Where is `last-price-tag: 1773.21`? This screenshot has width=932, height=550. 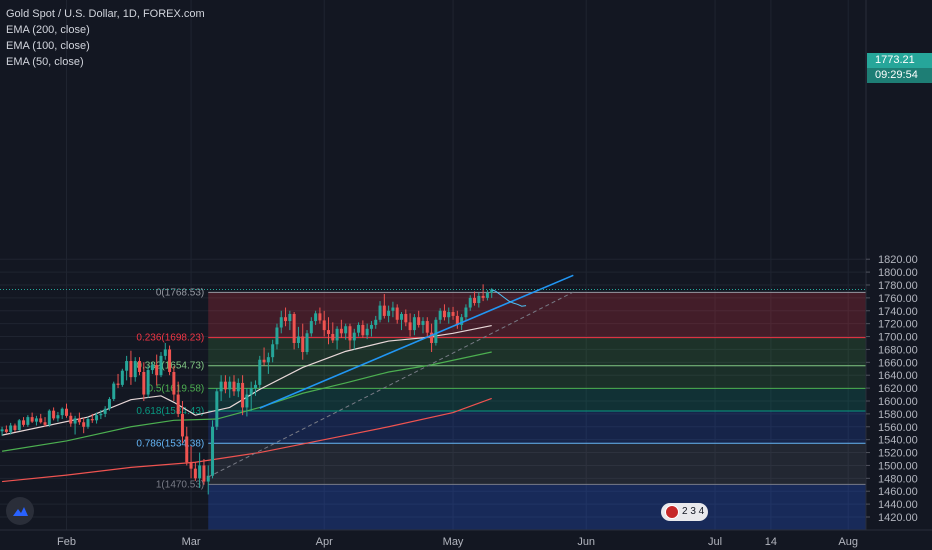
last-price-tag: 1773.21 is located at coordinates (899, 60).